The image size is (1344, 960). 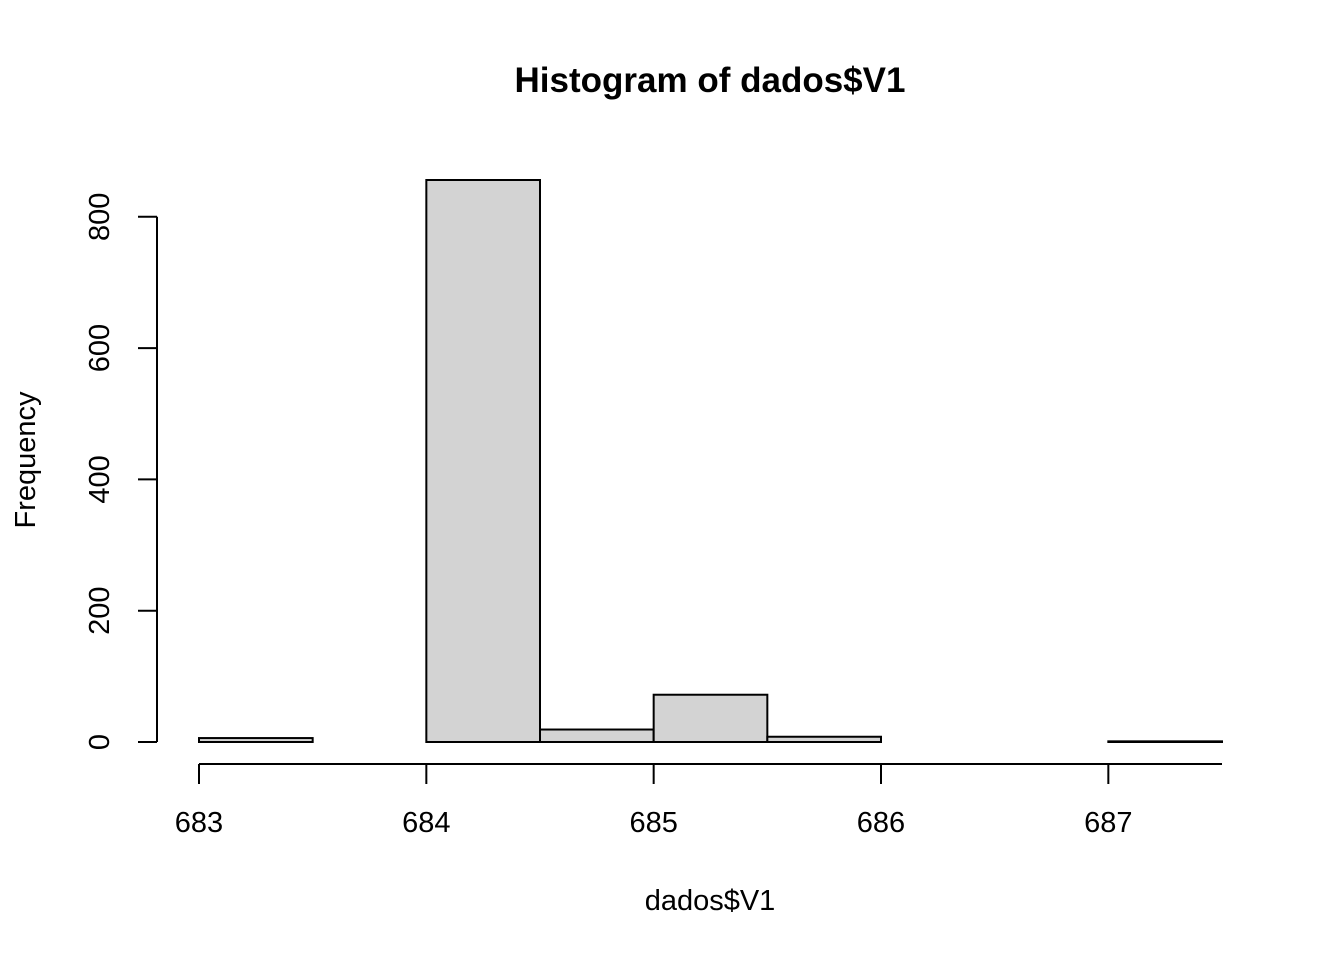 I want to click on y-tick-label-200: 200, so click(x=100, y=610).